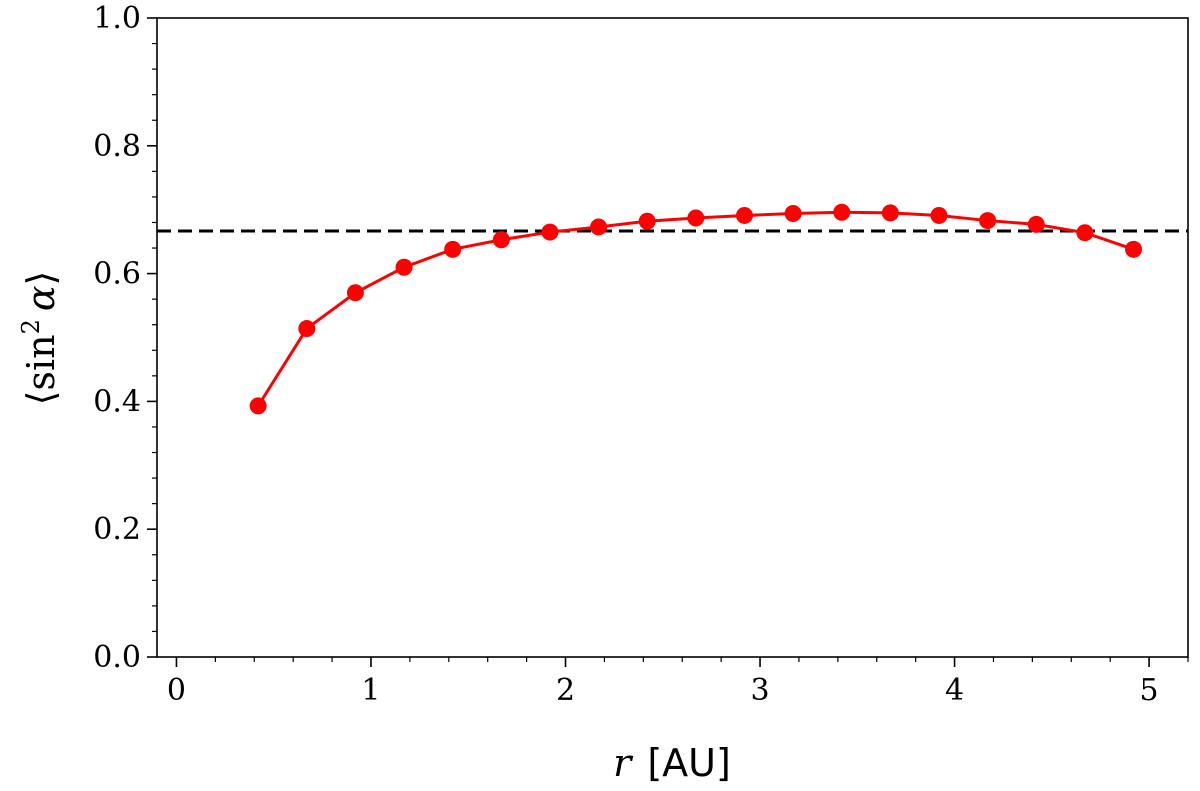 The width and height of the screenshot is (1200, 791). Describe the element at coordinates (41, 298) in the screenshot. I see `y-axis-var: α` at that location.